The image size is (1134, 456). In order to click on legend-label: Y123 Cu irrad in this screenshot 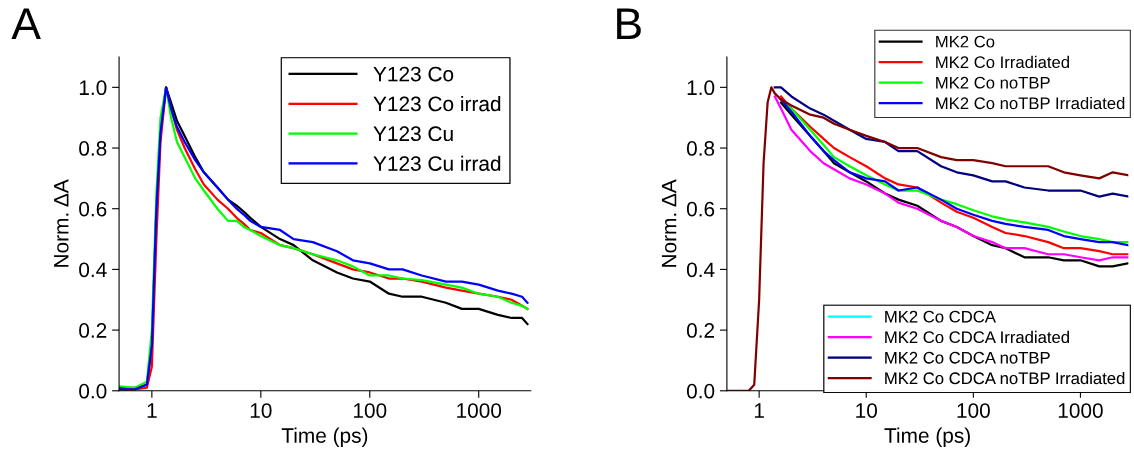, I will do `click(437, 163)`.